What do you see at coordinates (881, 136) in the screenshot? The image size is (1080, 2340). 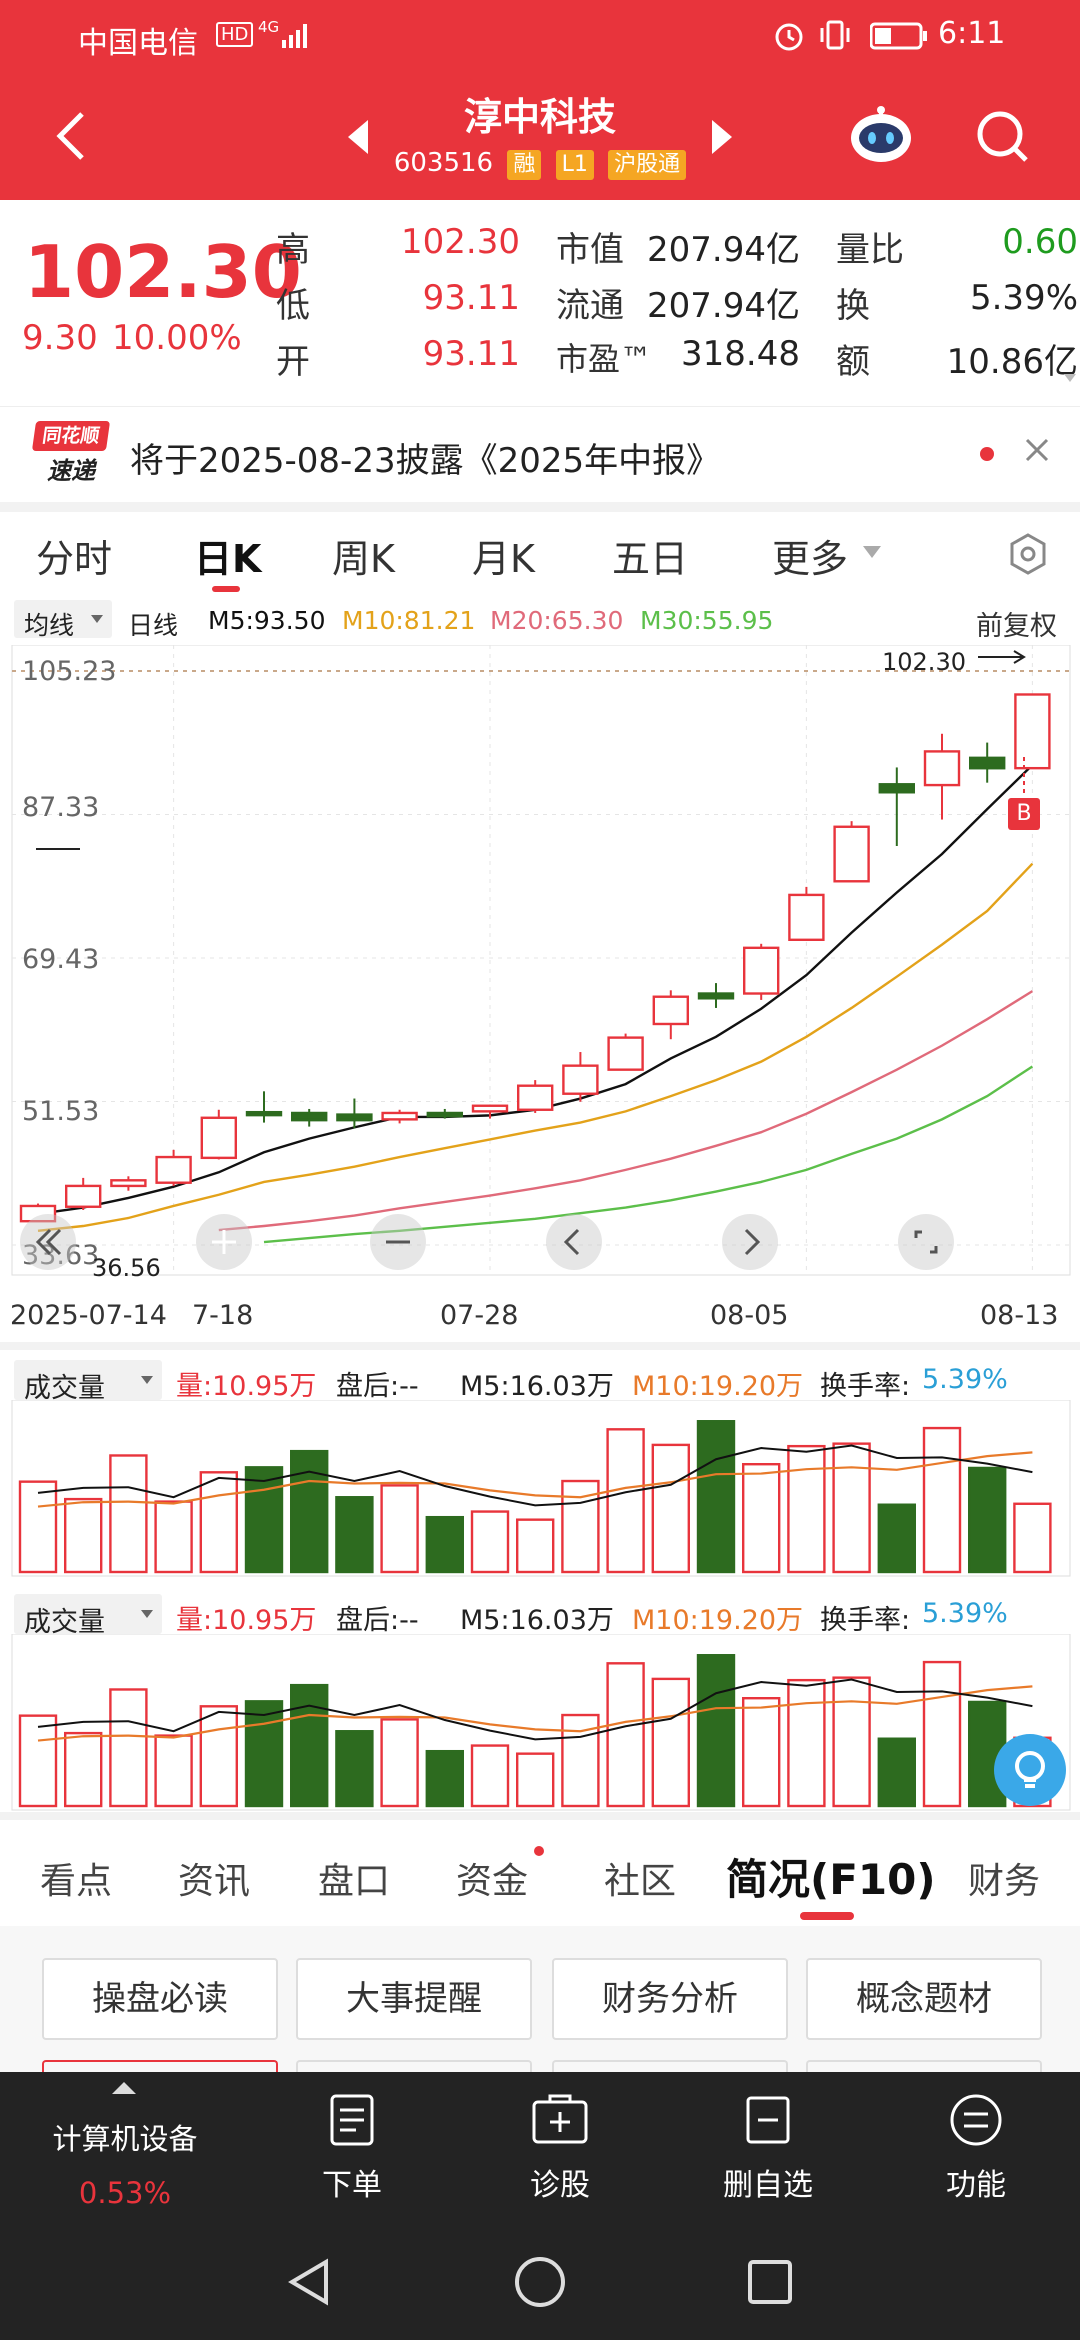 I see `robot-assistant-icon` at bounding box center [881, 136].